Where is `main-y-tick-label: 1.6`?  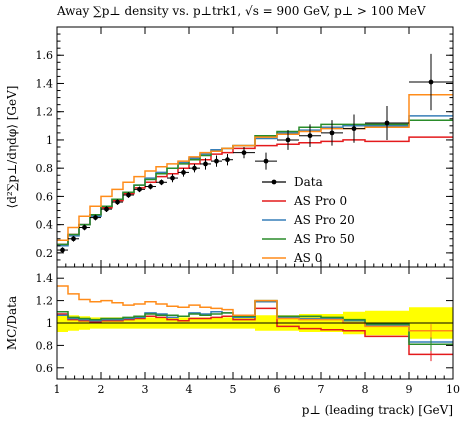 main-y-tick-label: 1.6 is located at coordinates (45, 55).